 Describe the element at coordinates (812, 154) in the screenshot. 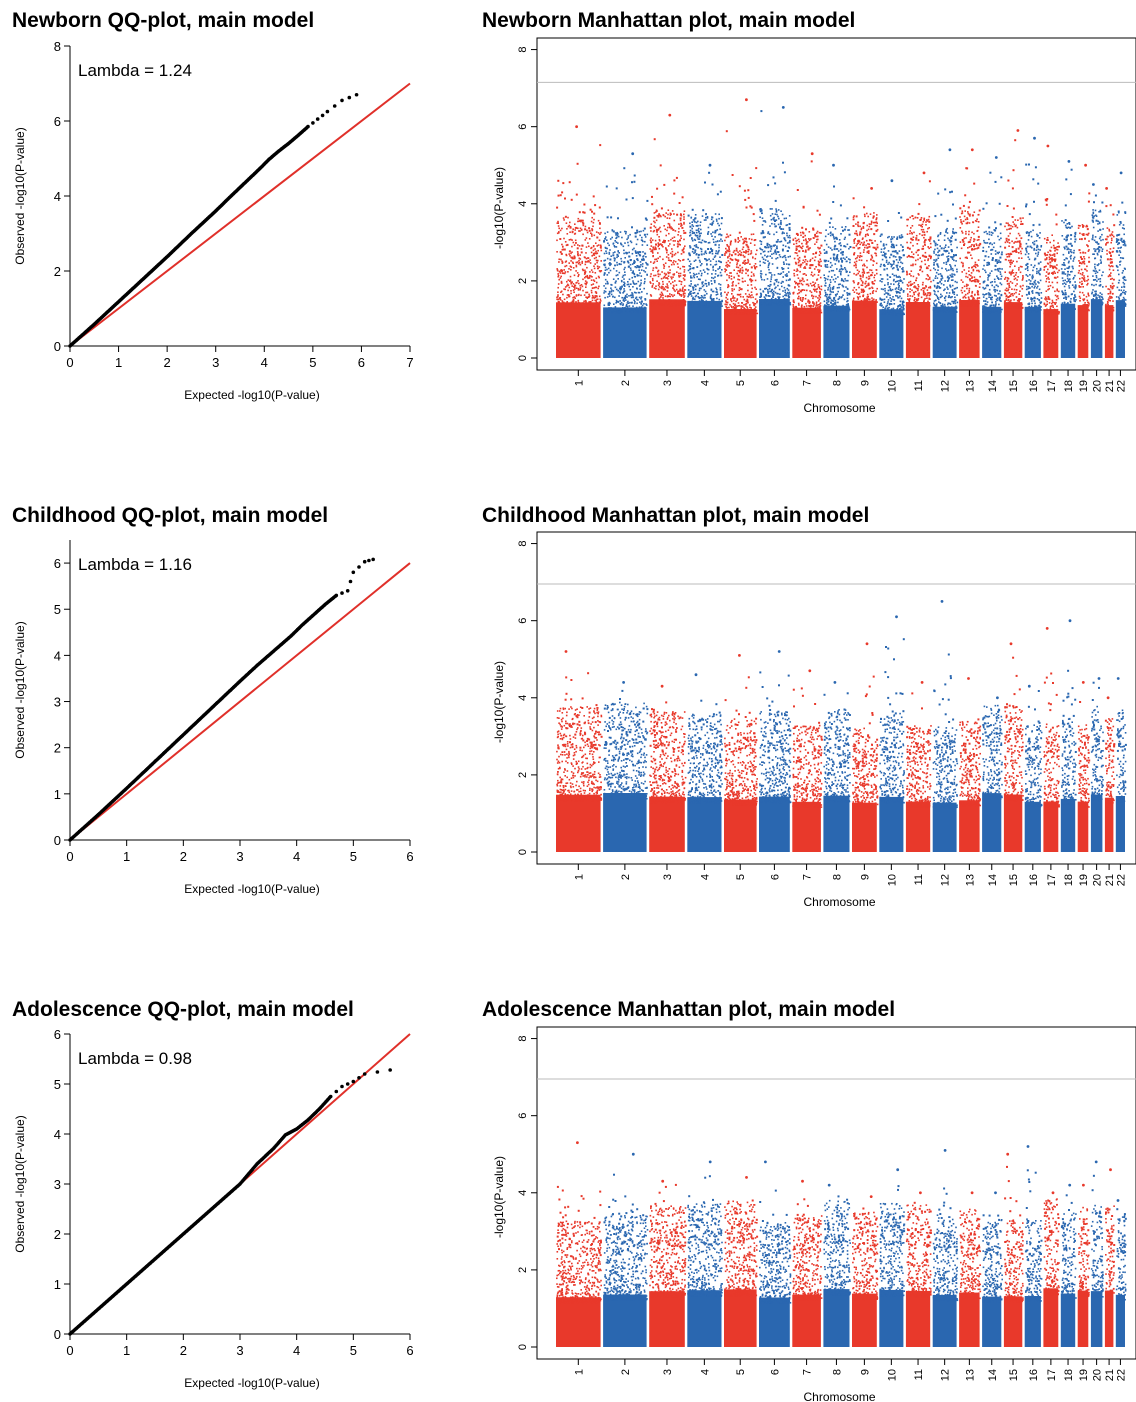

I see `top-snp-point` at that location.